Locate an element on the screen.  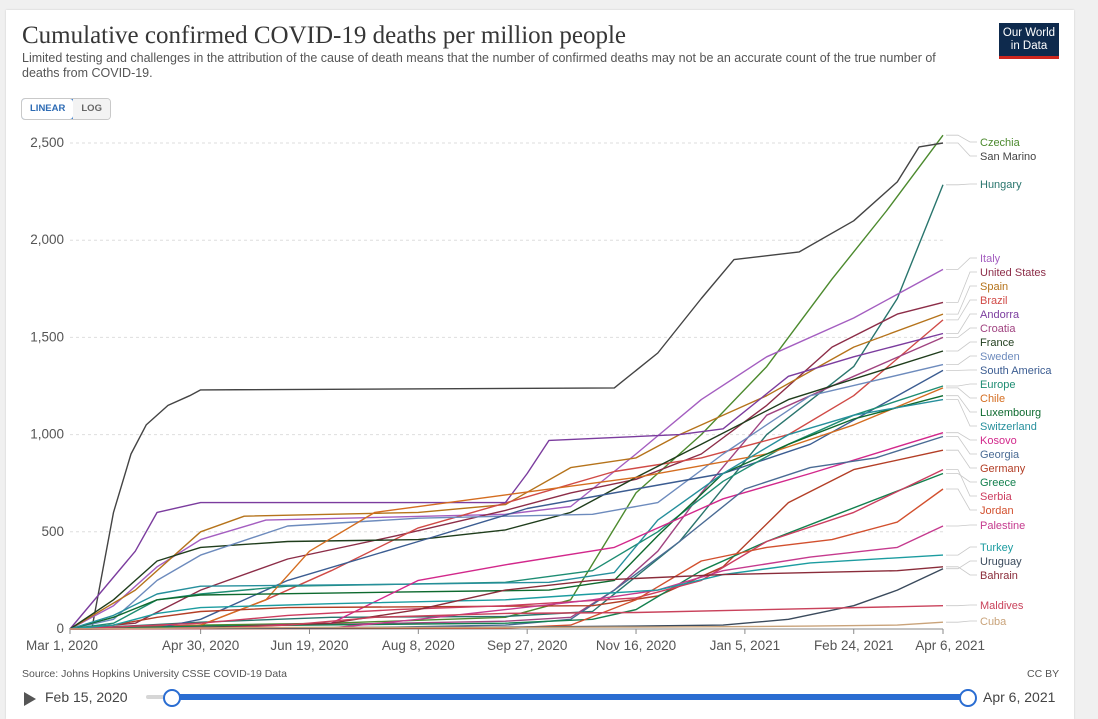
series-label-georgia: Georgia is located at coordinates (1000, 455).